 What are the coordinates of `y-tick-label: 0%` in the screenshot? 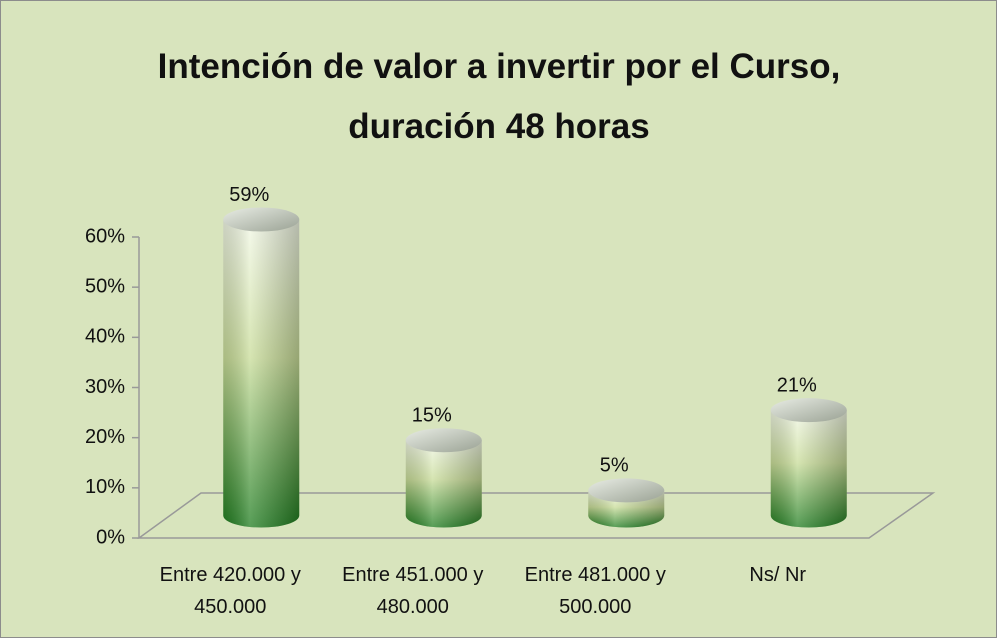 It's located at (110, 537).